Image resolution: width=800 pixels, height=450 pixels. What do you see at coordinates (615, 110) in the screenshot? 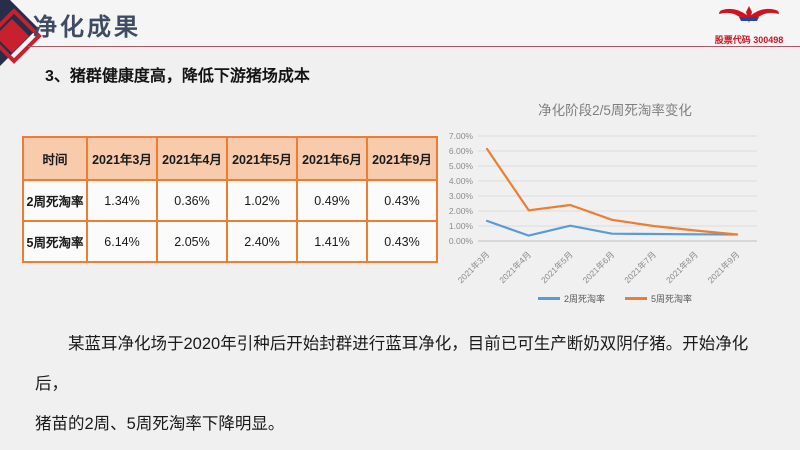
I see `chart-title: 净化阶段2/5周死淘率变化` at bounding box center [615, 110].